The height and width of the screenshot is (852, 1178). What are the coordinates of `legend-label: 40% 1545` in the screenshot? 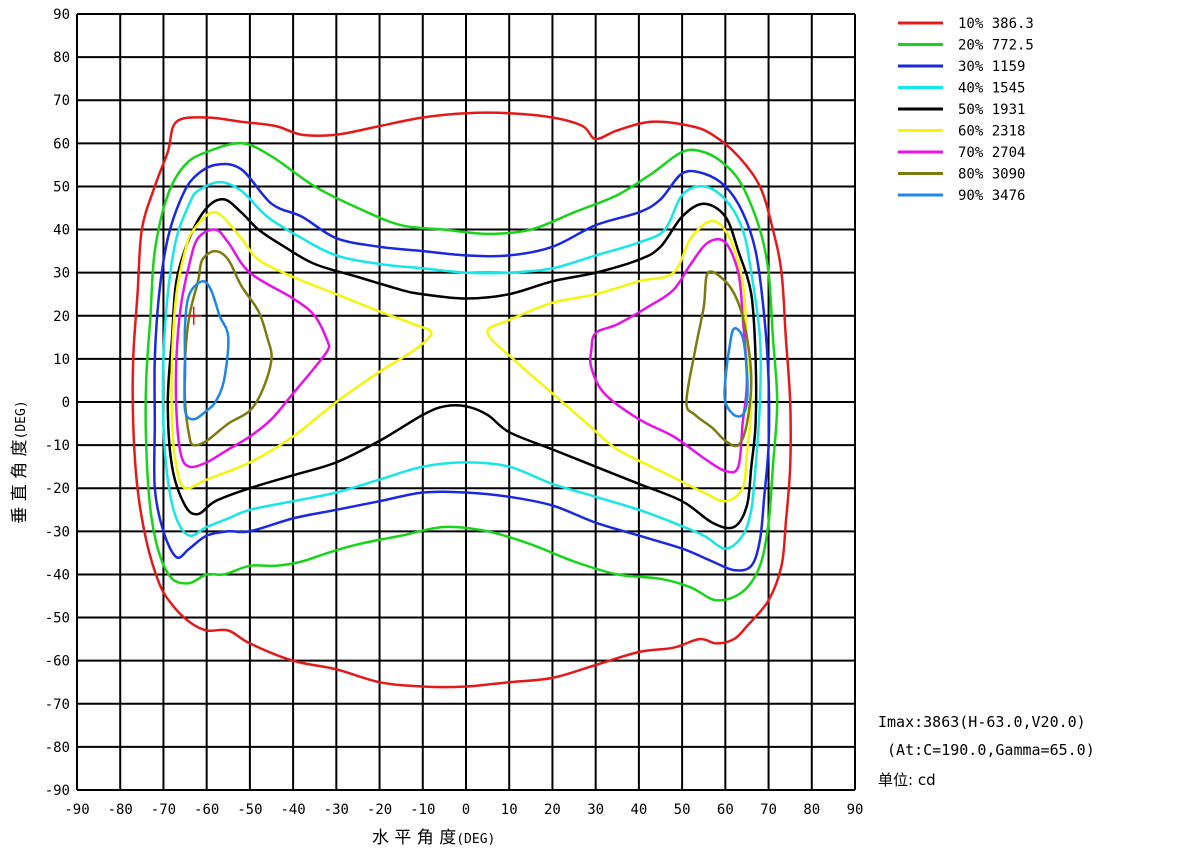 It's located at (991, 89).